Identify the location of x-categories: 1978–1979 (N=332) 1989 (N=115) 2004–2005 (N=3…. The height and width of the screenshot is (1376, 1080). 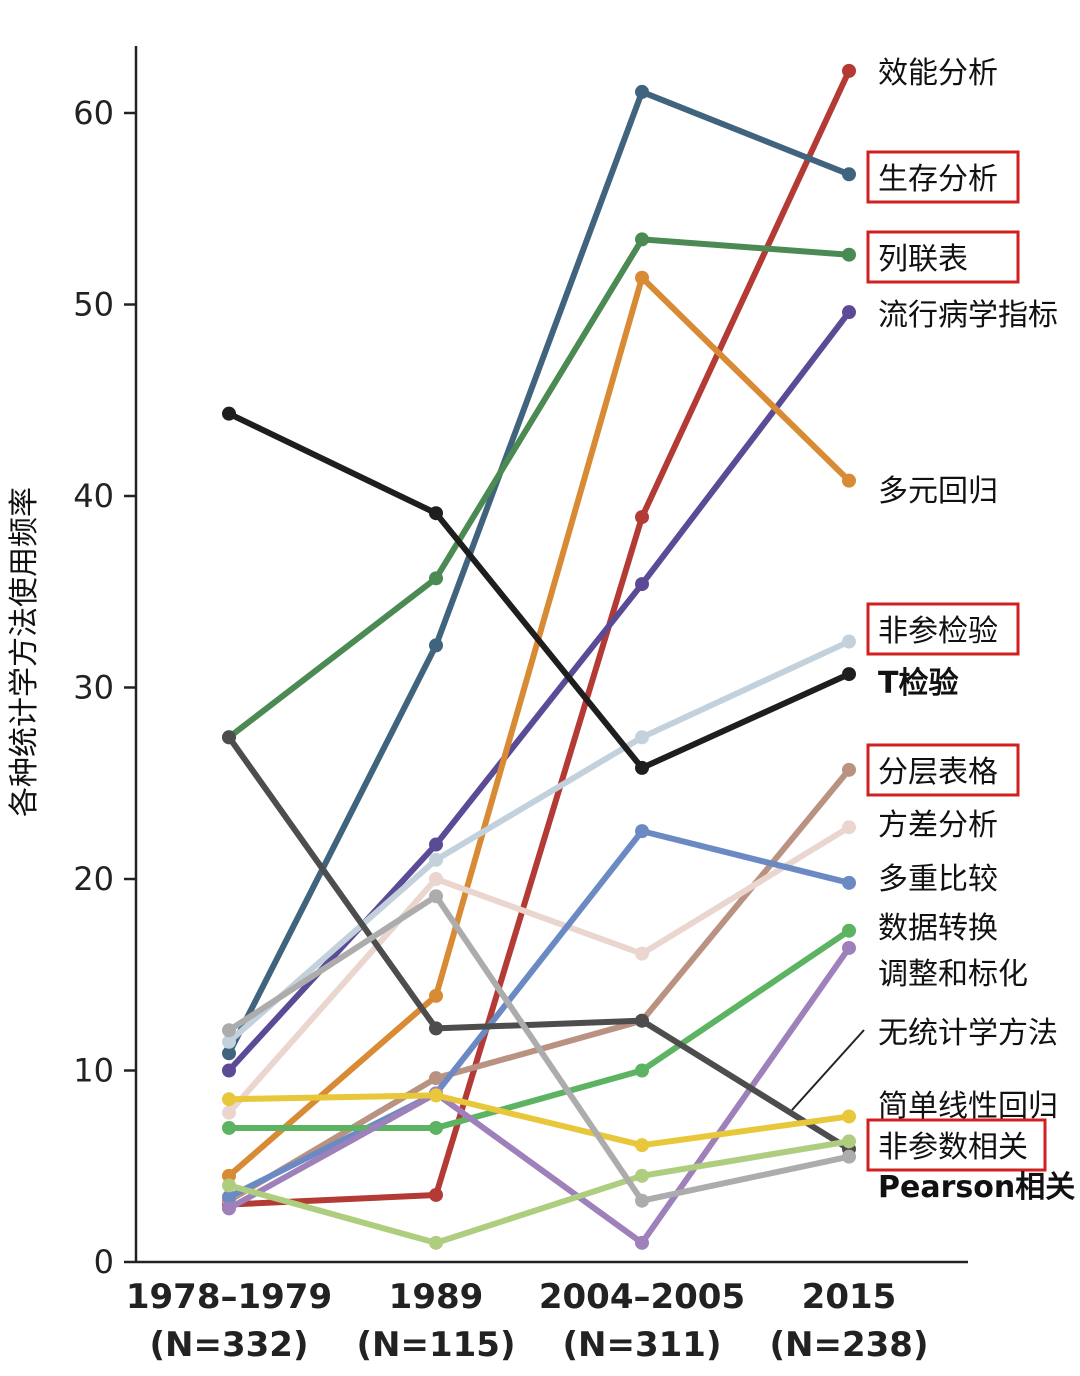
(527, 1321).